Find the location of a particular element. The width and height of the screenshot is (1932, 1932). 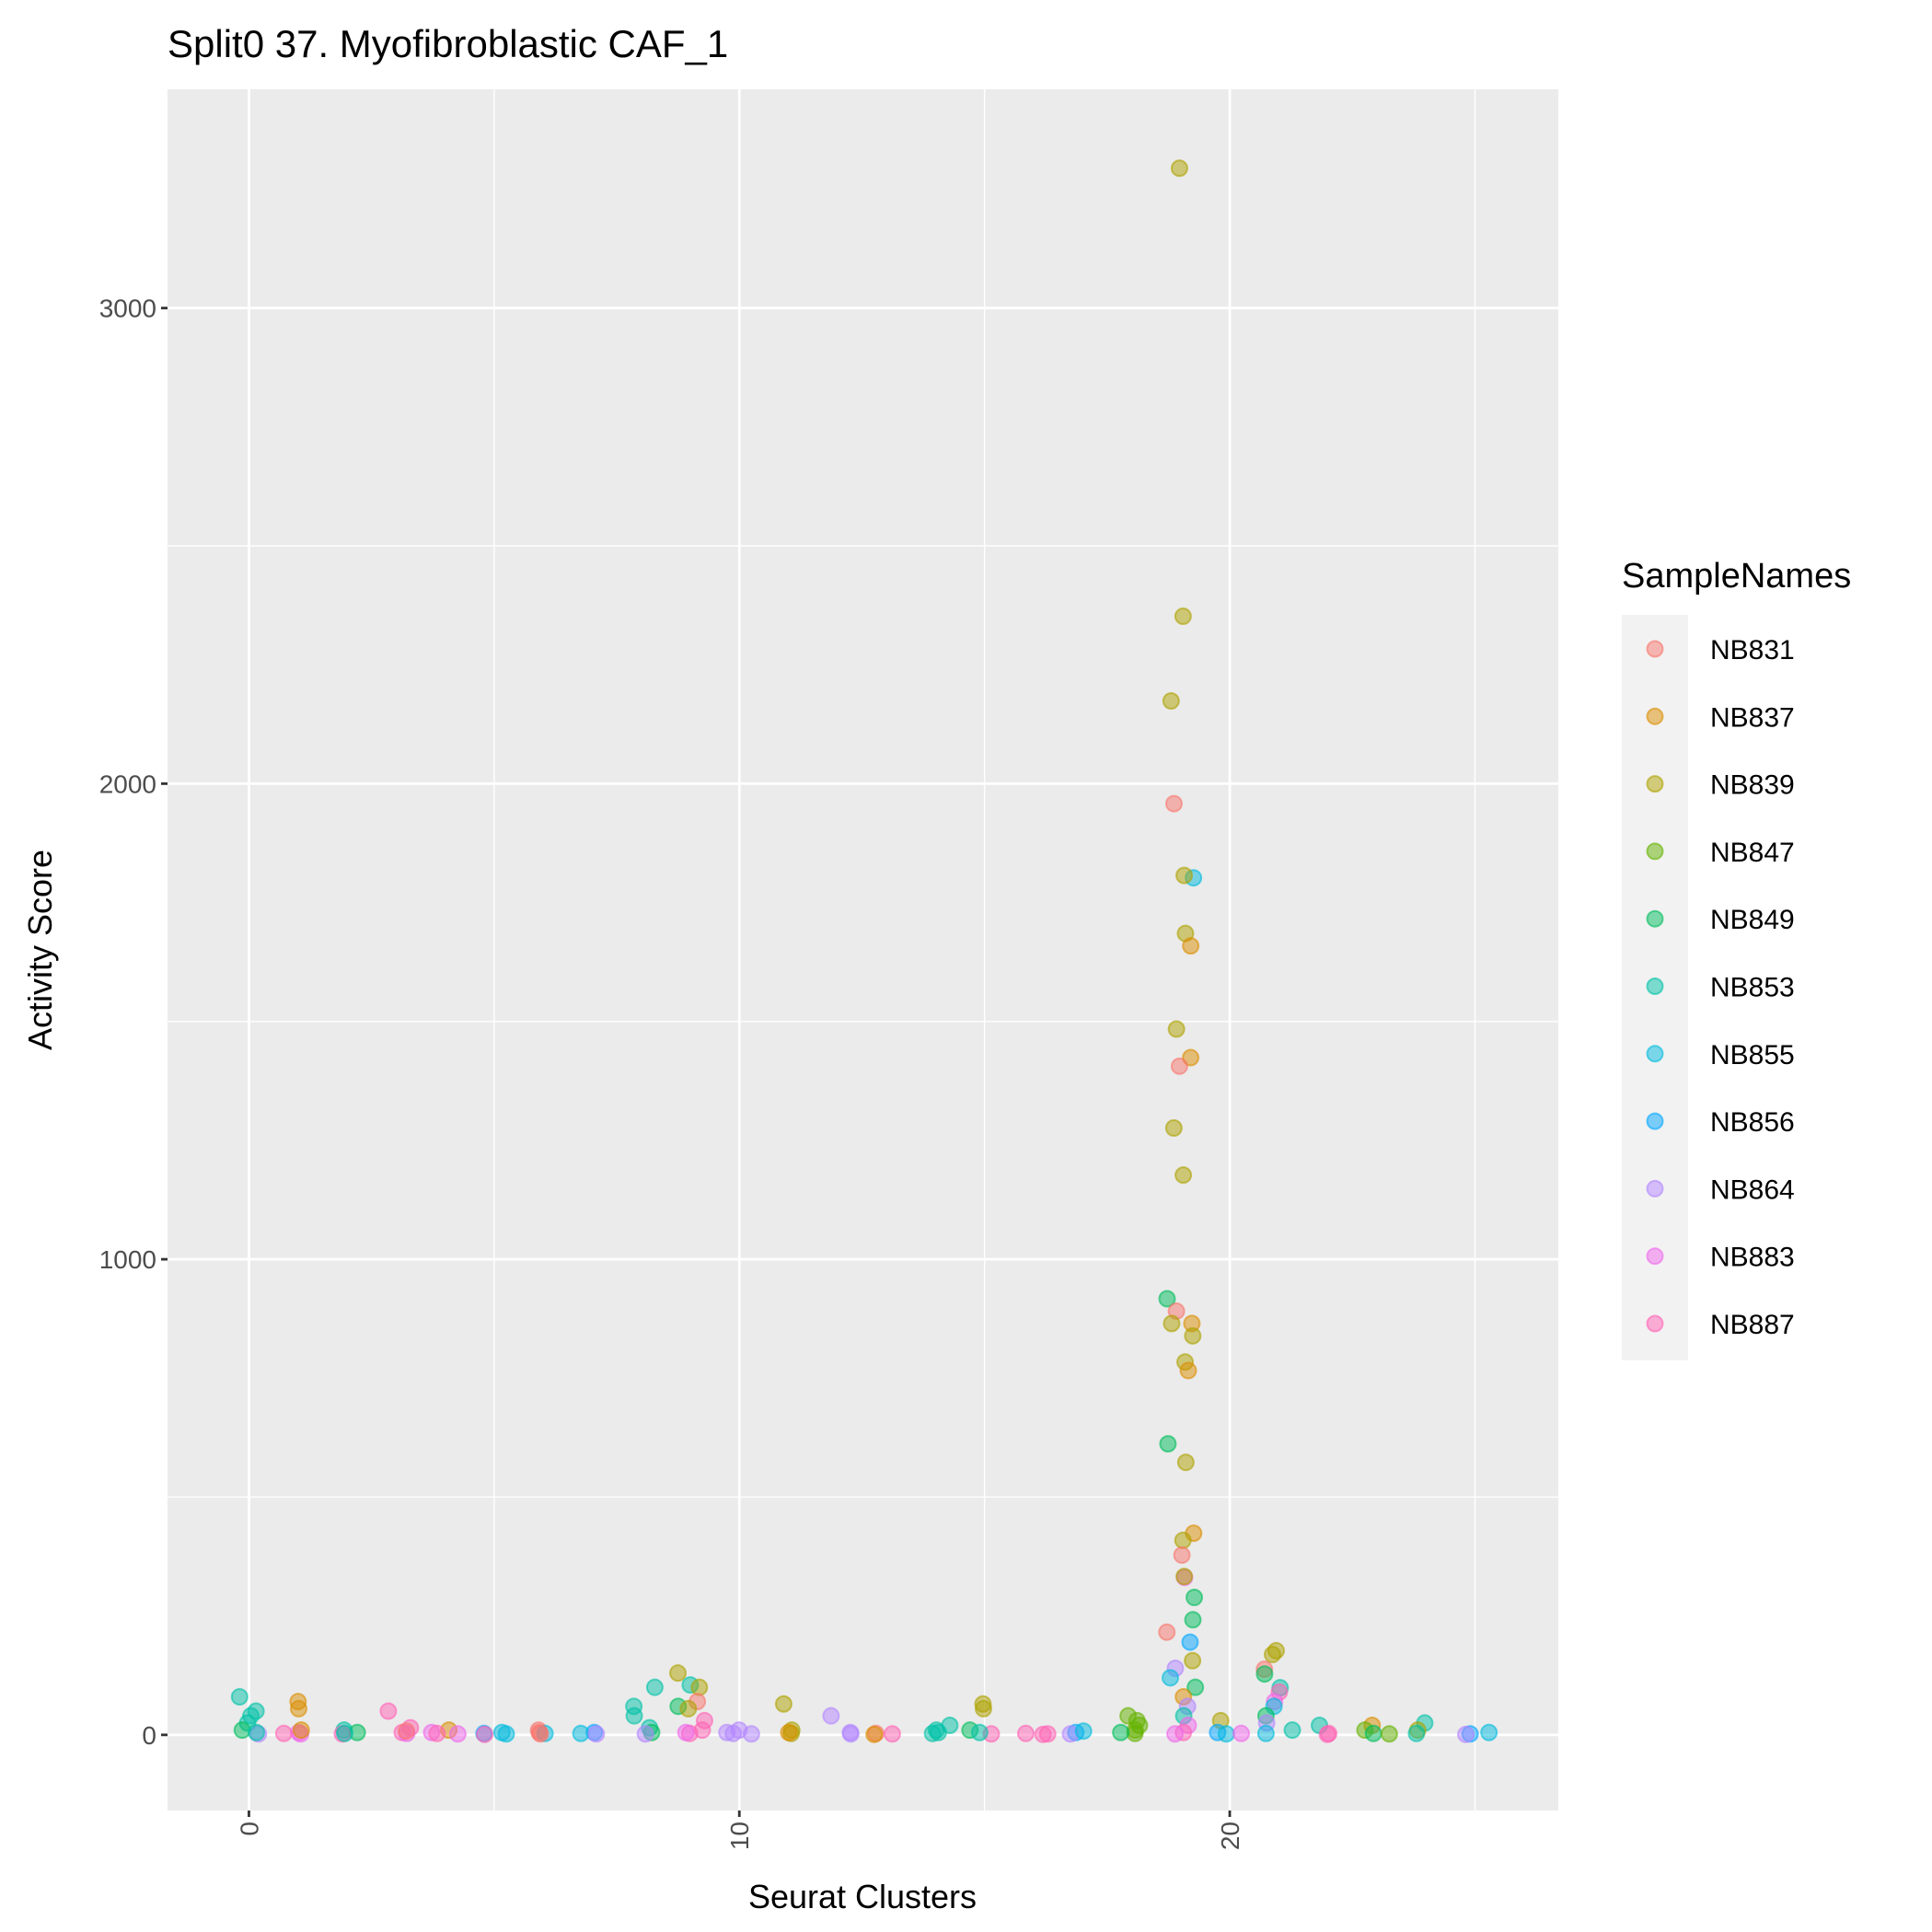

y-tick-label: 0 is located at coordinates (149, 1736).